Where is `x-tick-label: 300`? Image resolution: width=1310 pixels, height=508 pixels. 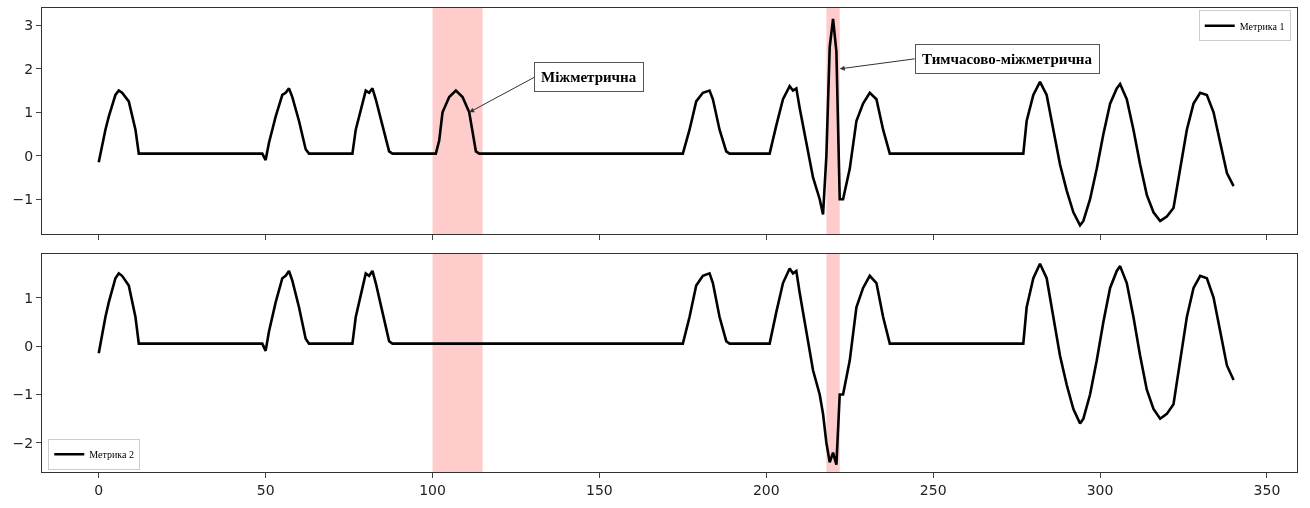
x-tick-label: 300 is located at coordinates (1100, 489).